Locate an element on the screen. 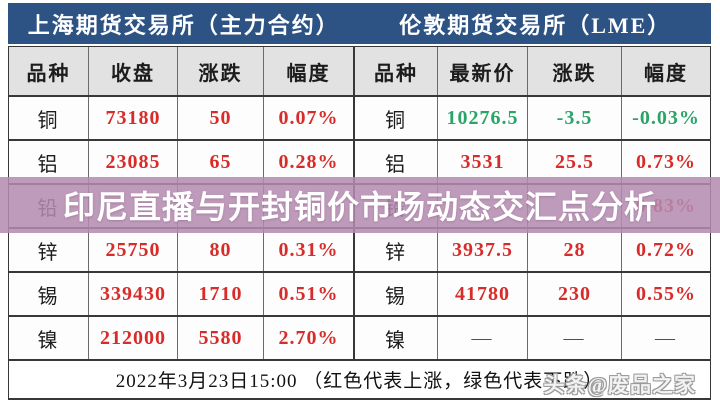 The image size is (720, 400). shfe-title: 上海期货交易所（主力合约） is located at coordinates (183, 25).